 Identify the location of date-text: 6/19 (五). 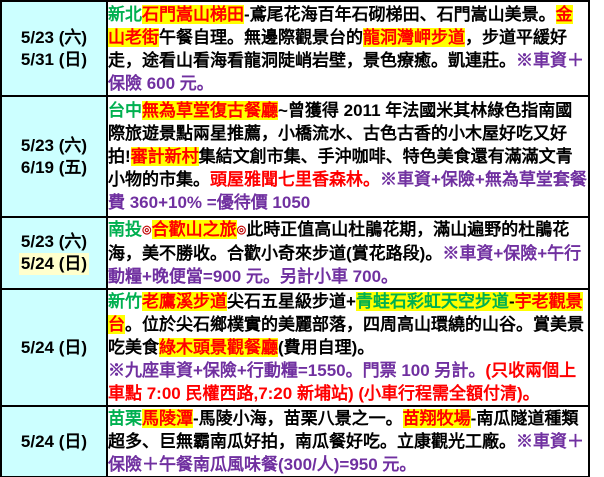
(54, 167).